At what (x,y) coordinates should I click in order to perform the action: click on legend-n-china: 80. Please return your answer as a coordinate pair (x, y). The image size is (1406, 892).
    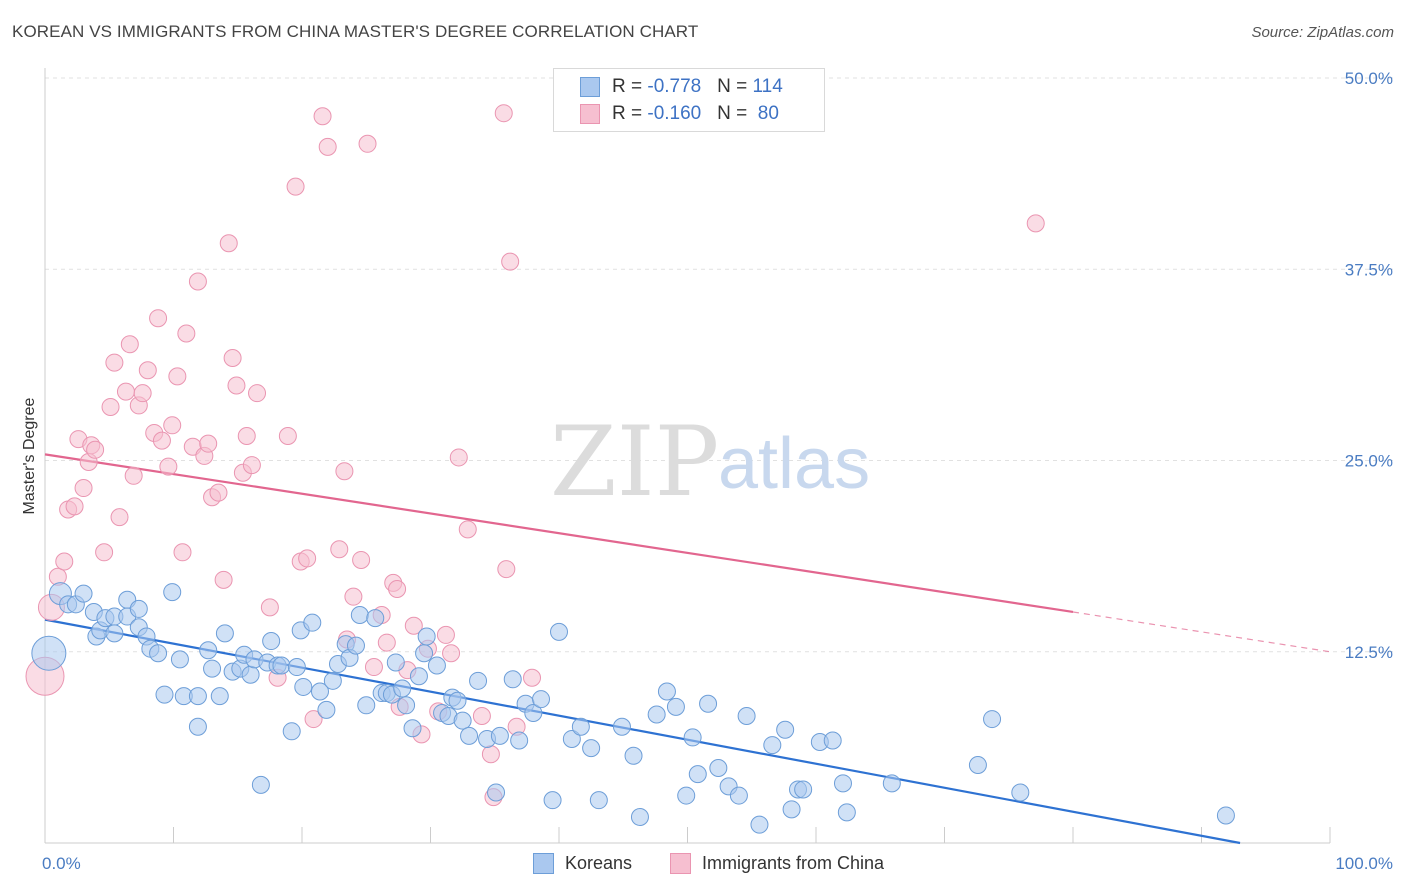
    Looking at the image, I should click on (768, 113).